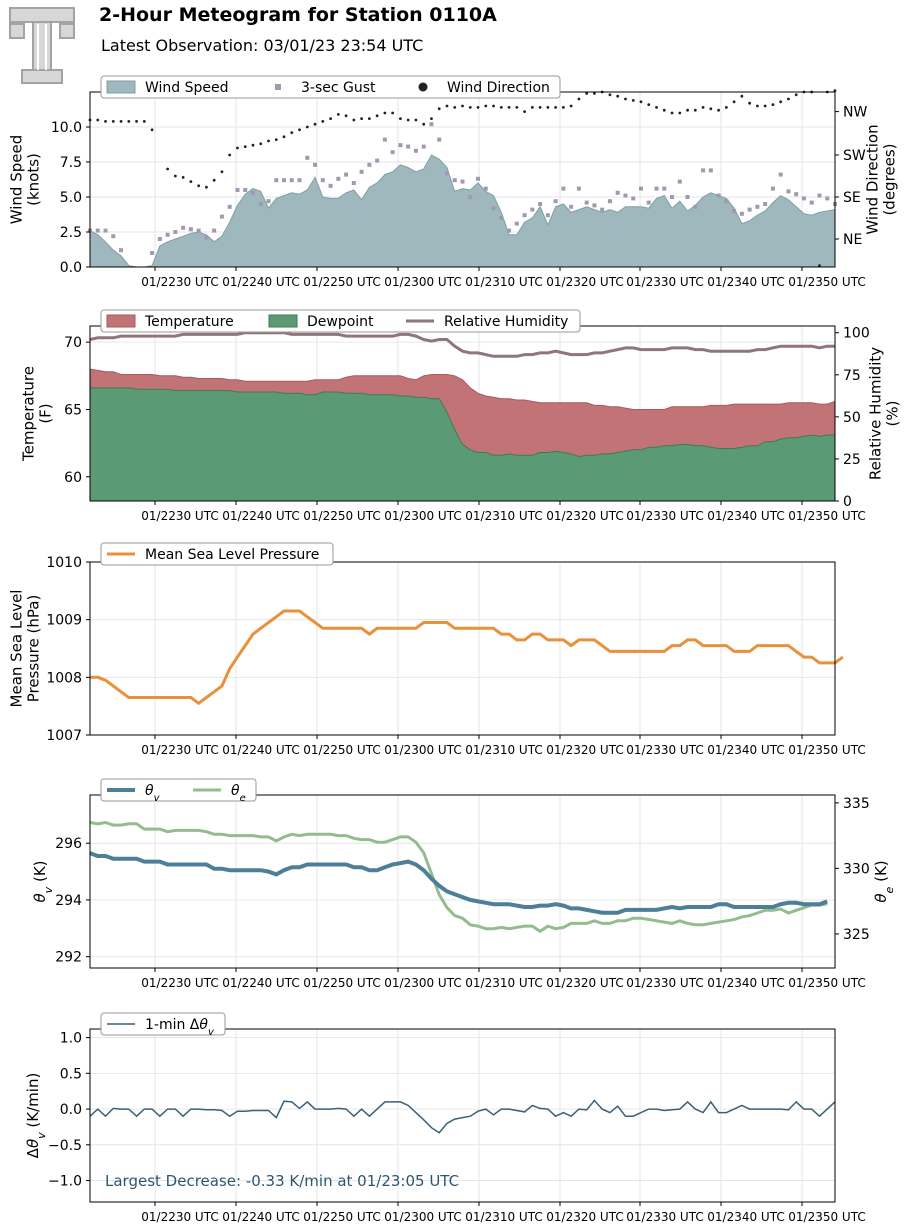 The height and width of the screenshot is (1231, 913). Describe the element at coordinates (187, 88) in the screenshot. I see `legend-label: Wind Speed` at that location.